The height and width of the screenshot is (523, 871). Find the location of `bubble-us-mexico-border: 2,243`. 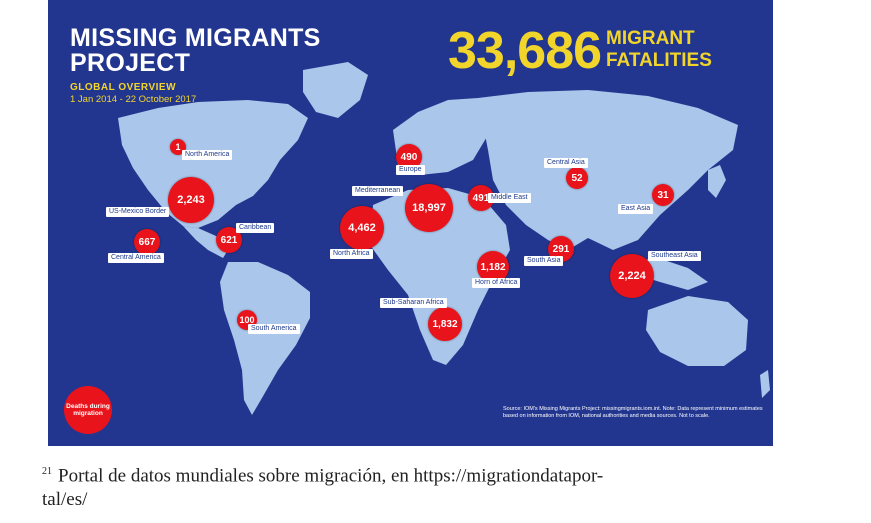

bubble-us-mexico-border: 2,243 is located at coordinates (191, 200).